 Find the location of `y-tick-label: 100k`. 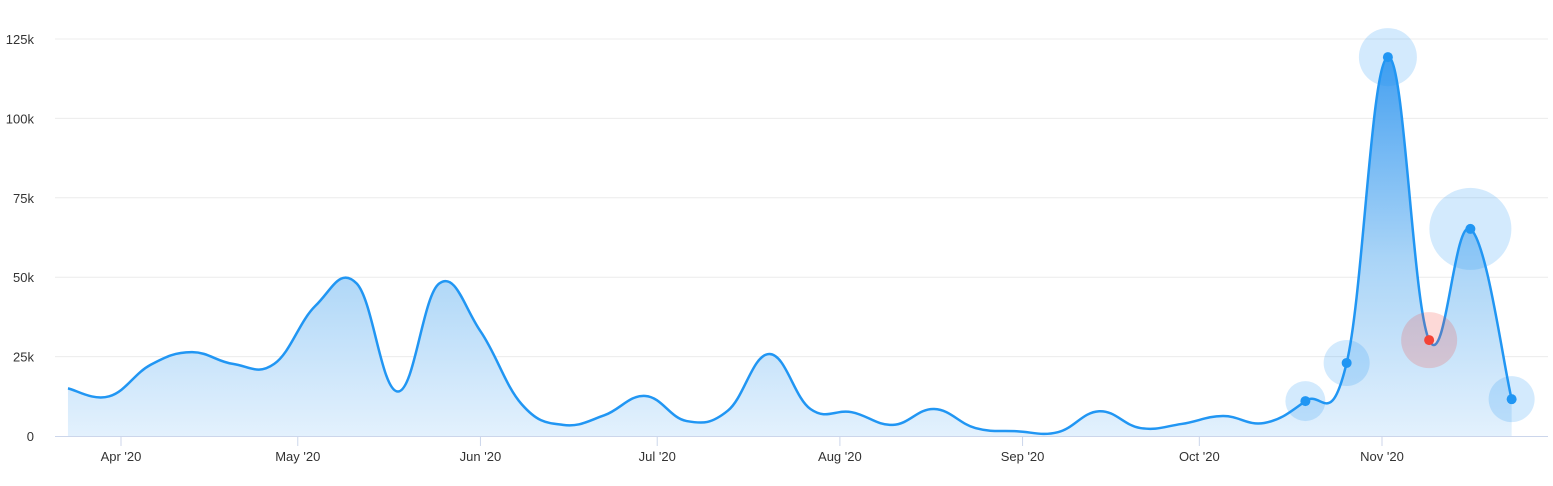

y-tick-label: 100k is located at coordinates (20, 118).